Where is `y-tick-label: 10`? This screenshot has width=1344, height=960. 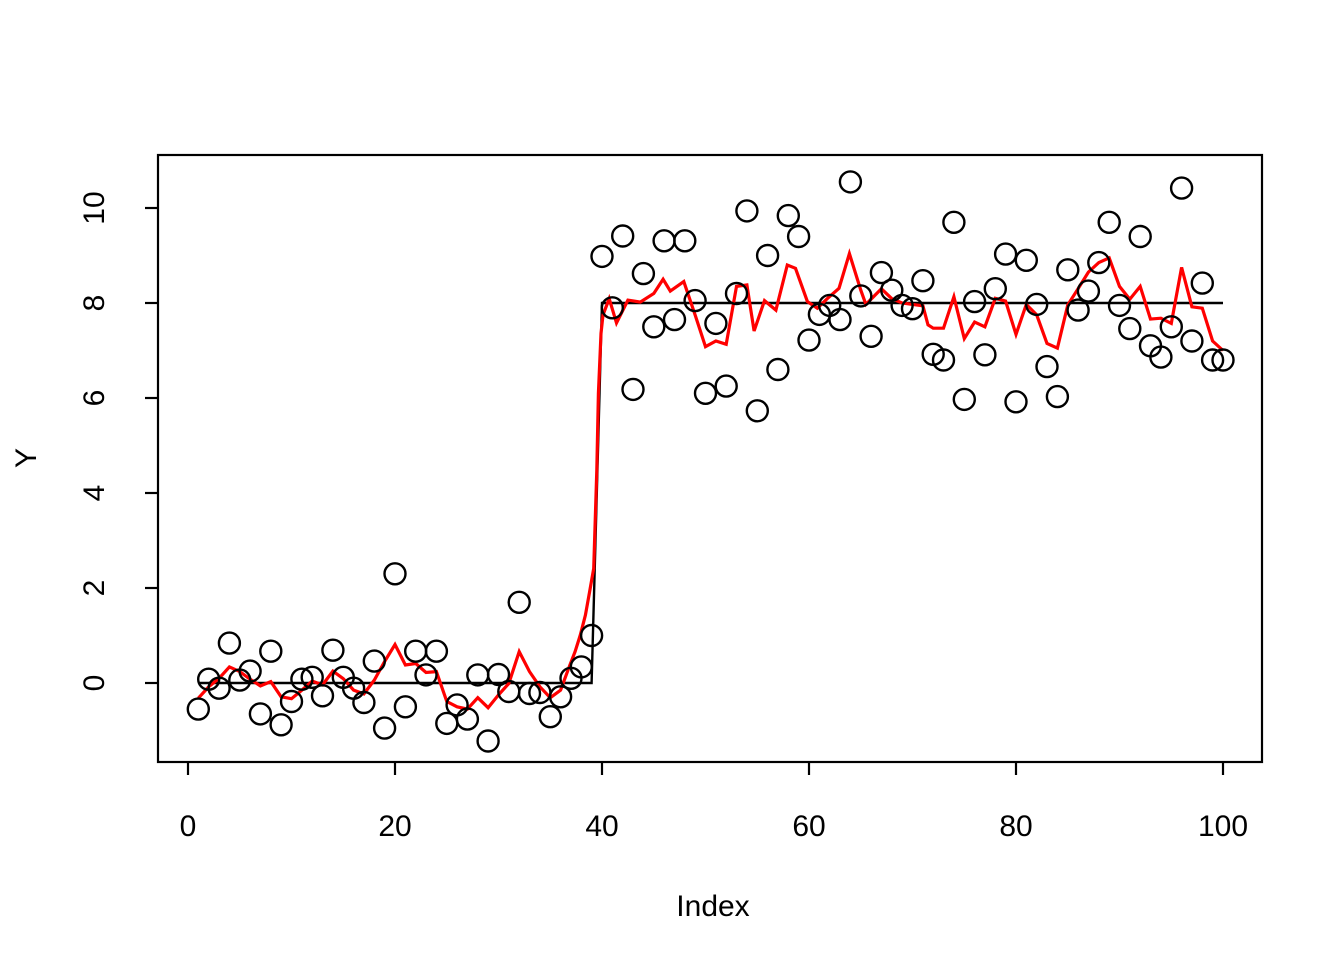 y-tick-label: 10 is located at coordinates (94, 207).